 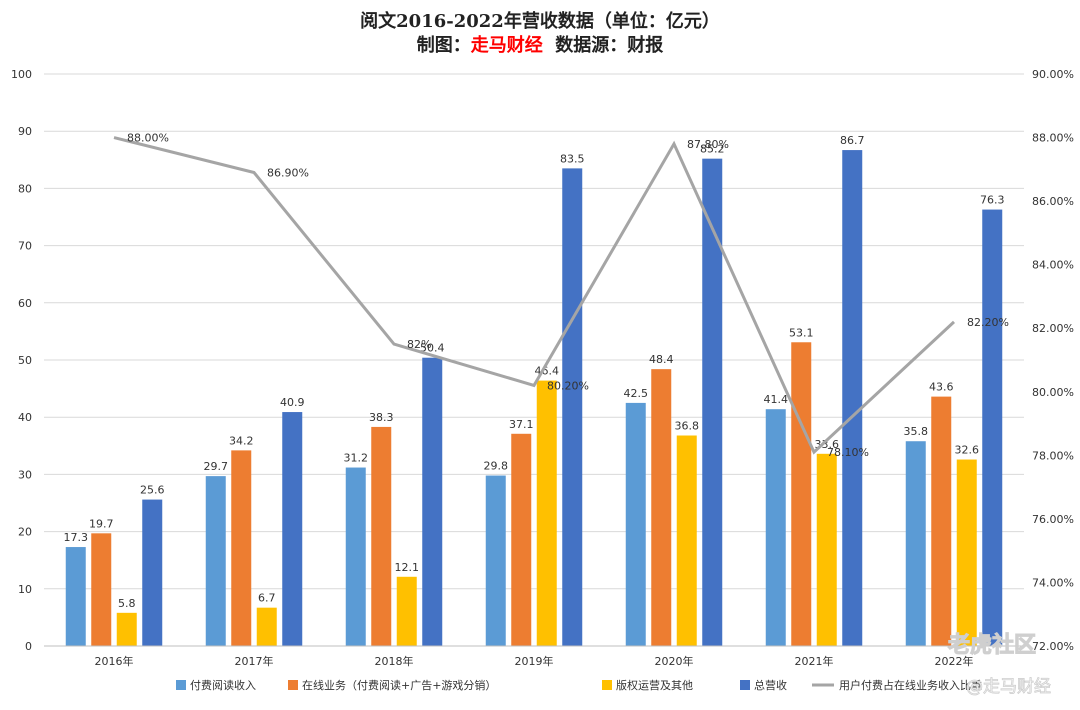 I want to click on x-tick-label: 2018年, so click(x=394, y=661).